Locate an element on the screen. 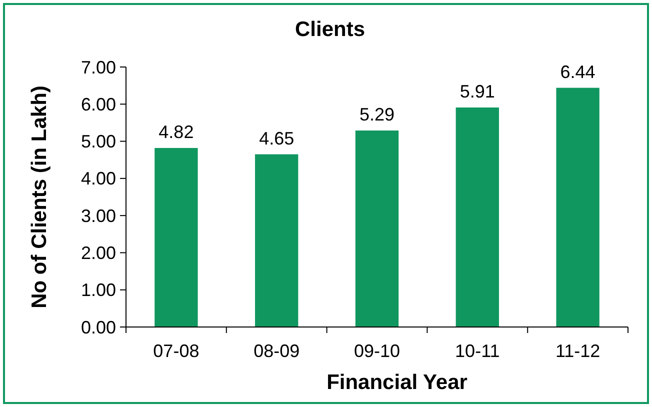 Image resolution: width=652 pixels, height=407 pixels. x-tick-label: 07-08 is located at coordinates (176, 351).